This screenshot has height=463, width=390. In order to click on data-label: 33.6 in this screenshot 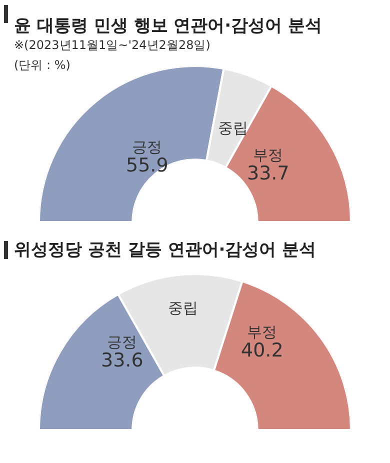, I will do `click(122, 361)`.